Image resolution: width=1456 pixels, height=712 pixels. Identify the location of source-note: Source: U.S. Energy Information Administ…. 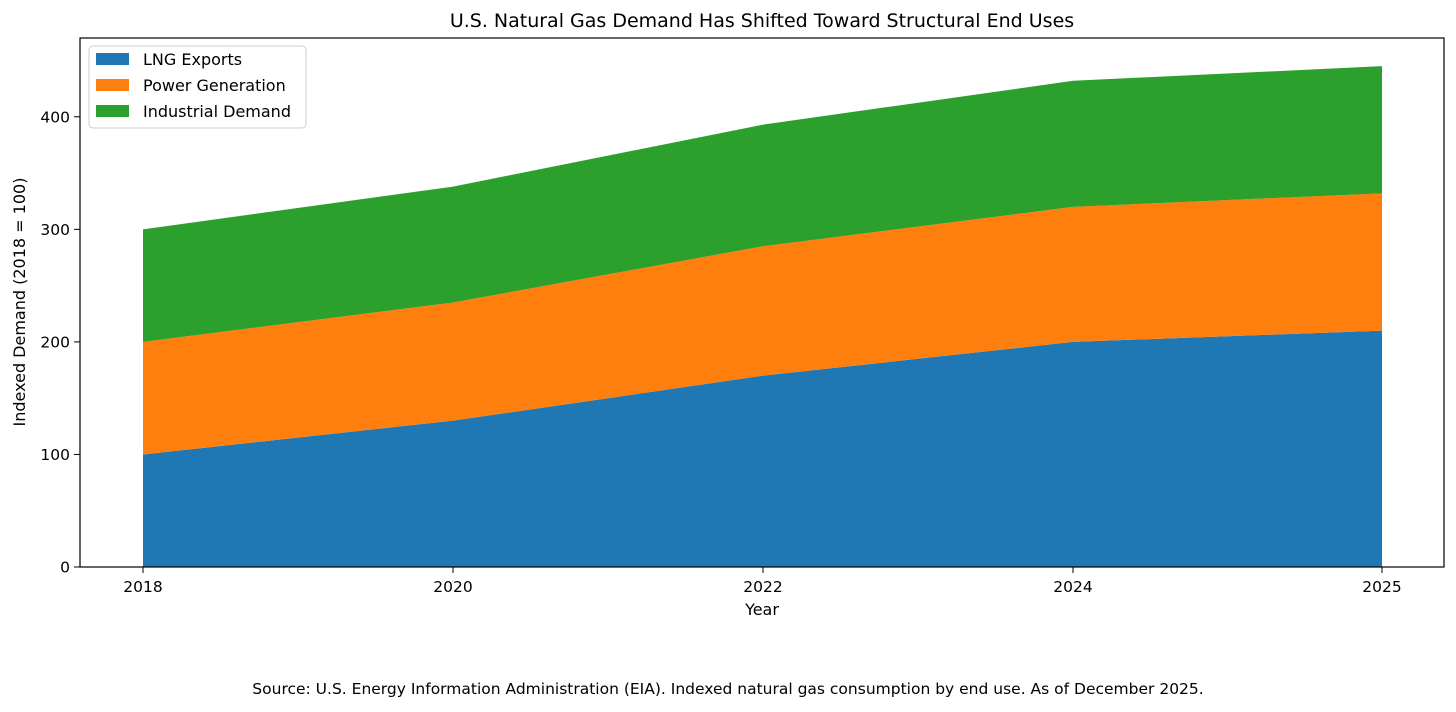
(728, 689).